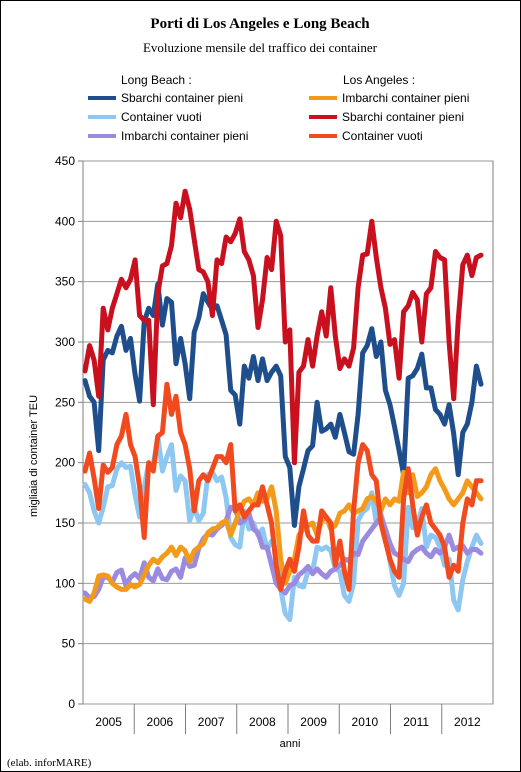 The image size is (521, 772). Describe the element at coordinates (65, 583) in the screenshot. I see `y-tick-label: 100` at that location.